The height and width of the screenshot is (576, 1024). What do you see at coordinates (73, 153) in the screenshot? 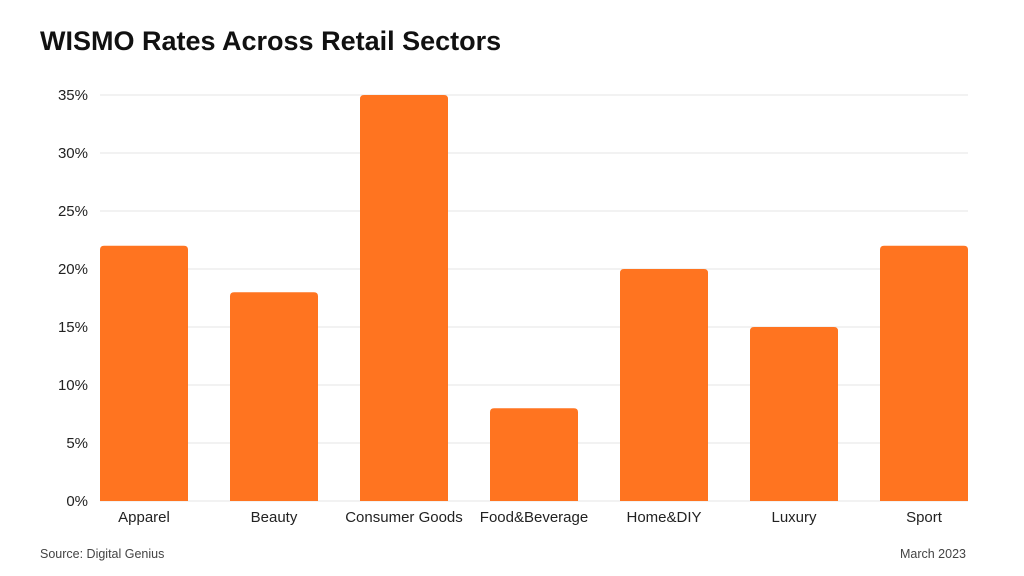
I see `y-tick-label: 30%` at bounding box center [73, 153].